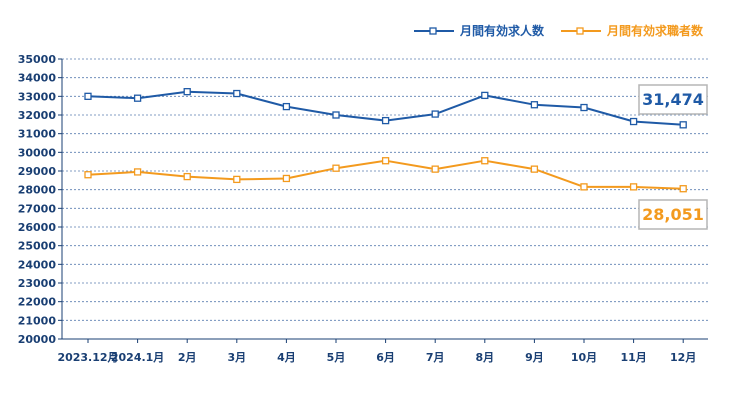  Describe the element at coordinates (37, 246) in the screenshot. I see `y-tick-label: 25000` at that location.